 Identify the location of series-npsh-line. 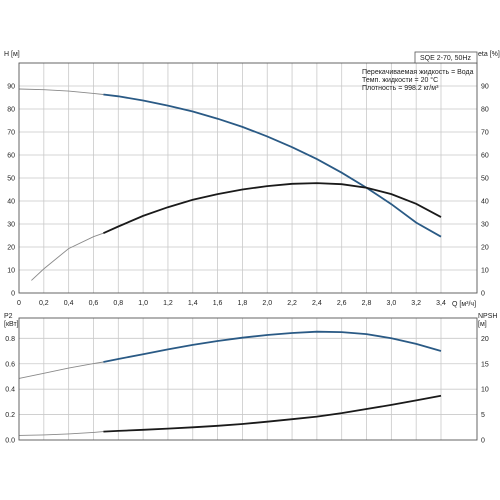
(272, 413).